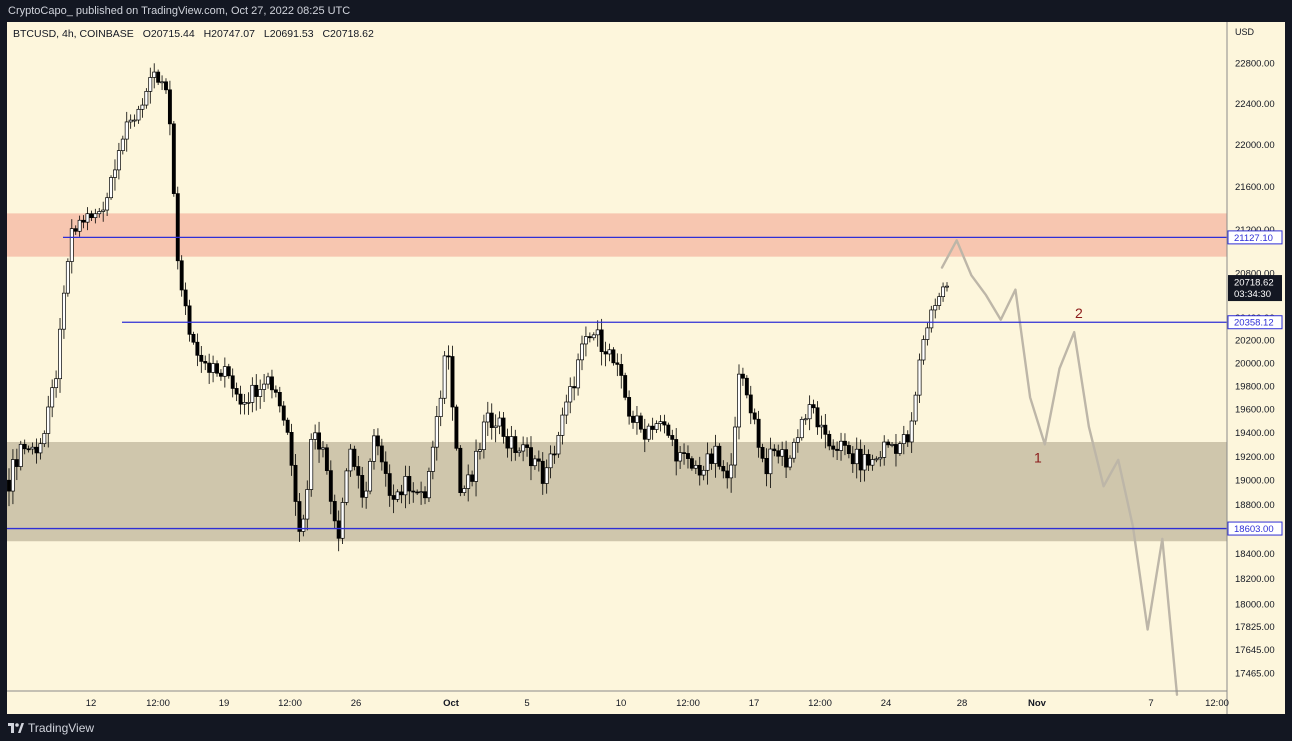 The width and height of the screenshot is (1292, 741). Describe the element at coordinates (1255, 410) in the screenshot. I see `y-tick-label: 19600.00` at that location.